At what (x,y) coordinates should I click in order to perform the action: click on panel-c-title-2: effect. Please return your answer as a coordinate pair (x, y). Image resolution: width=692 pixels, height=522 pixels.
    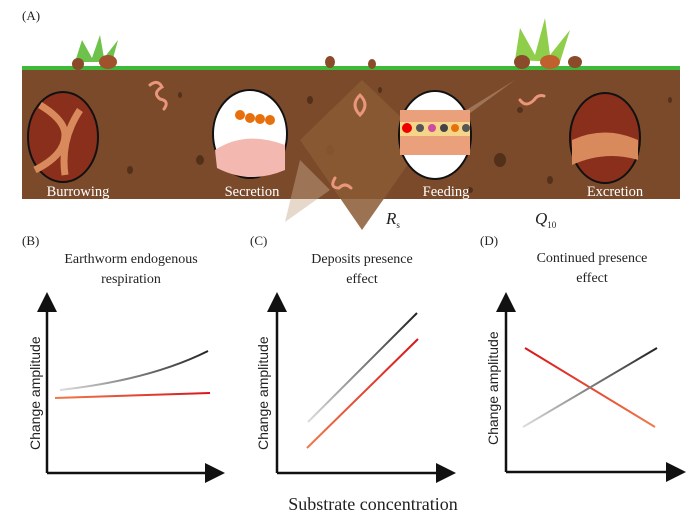
    Looking at the image, I should click on (362, 279).